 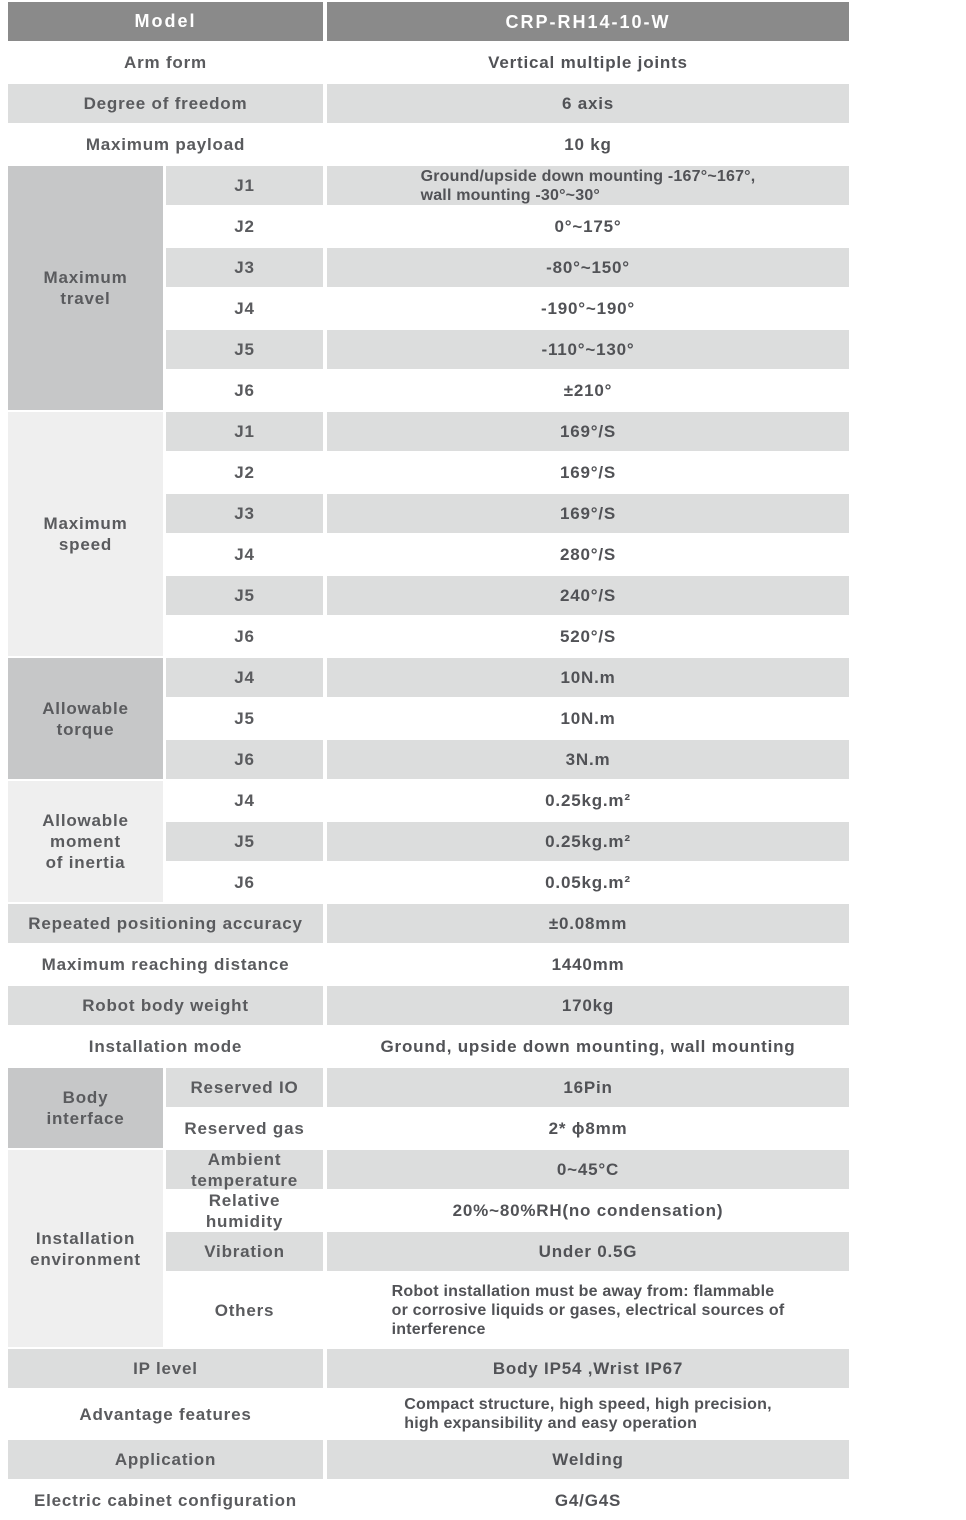 I want to click on table-row: Maximum payload 10 kg, so click(x=428, y=144).